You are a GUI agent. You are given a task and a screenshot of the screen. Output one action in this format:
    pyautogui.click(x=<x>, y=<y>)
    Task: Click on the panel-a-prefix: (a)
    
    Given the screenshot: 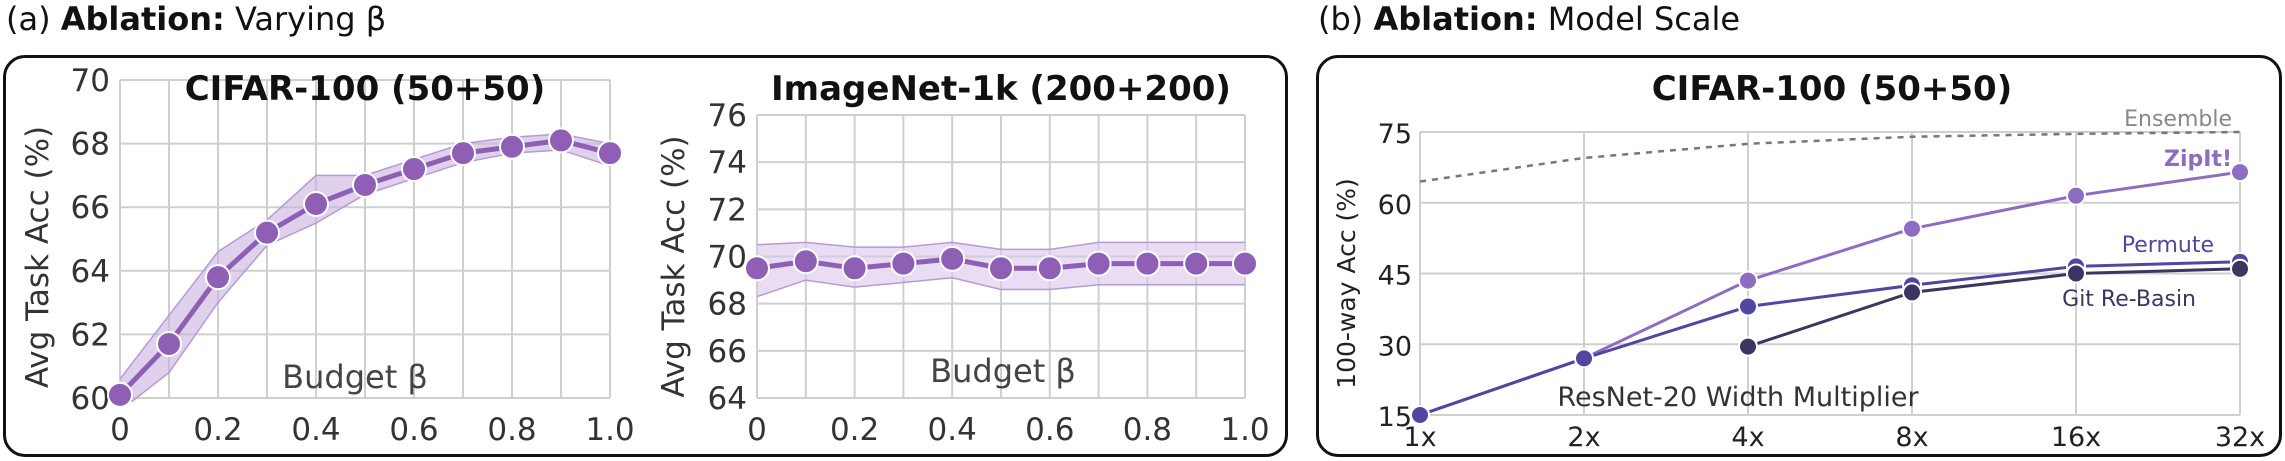 What is the action you would take?
    pyautogui.click(x=28, y=19)
    